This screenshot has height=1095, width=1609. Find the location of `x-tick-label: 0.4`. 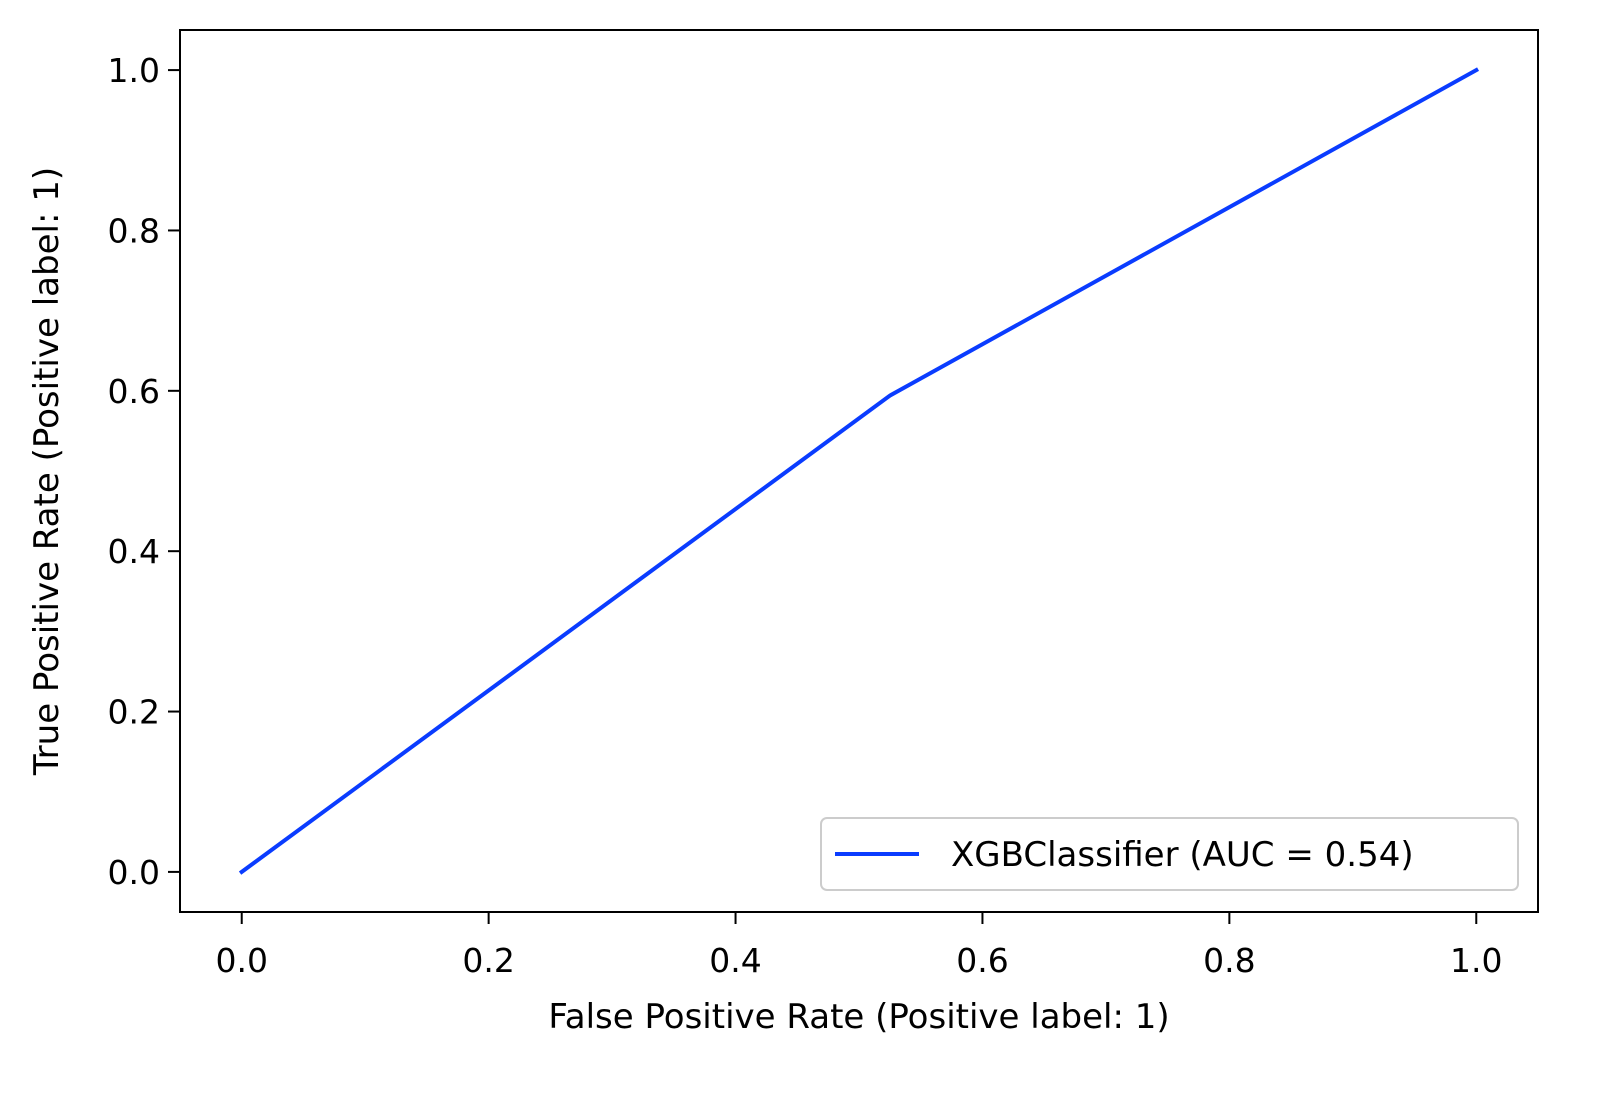

x-tick-label: 0.4 is located at coordinates (735, 960).